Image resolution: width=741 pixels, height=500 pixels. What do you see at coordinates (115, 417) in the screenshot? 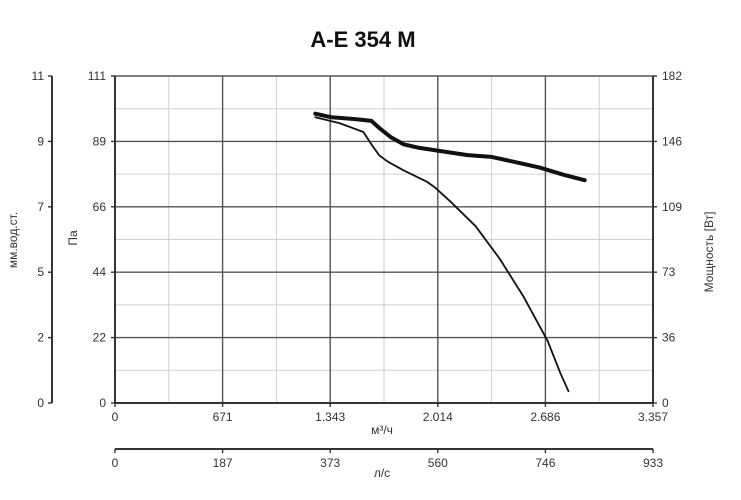
I see `x-tick-label: 0` at bounding box center [115, 417].